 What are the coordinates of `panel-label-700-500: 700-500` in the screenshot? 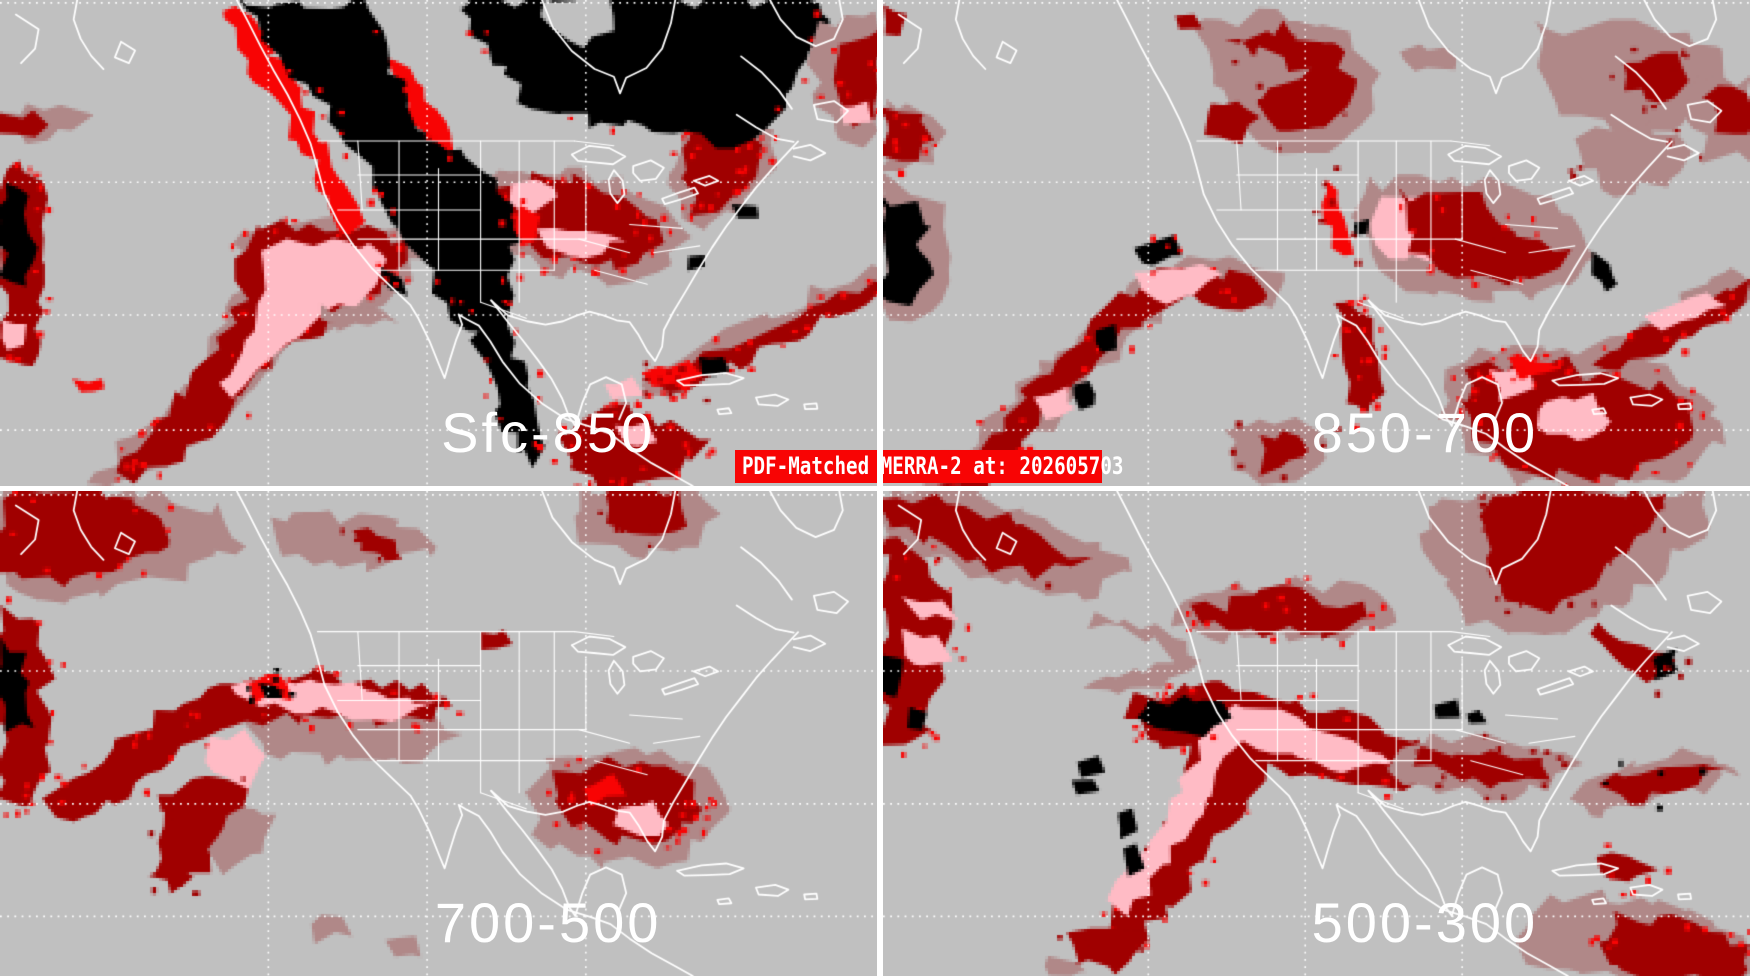 It's located at (548, 922).